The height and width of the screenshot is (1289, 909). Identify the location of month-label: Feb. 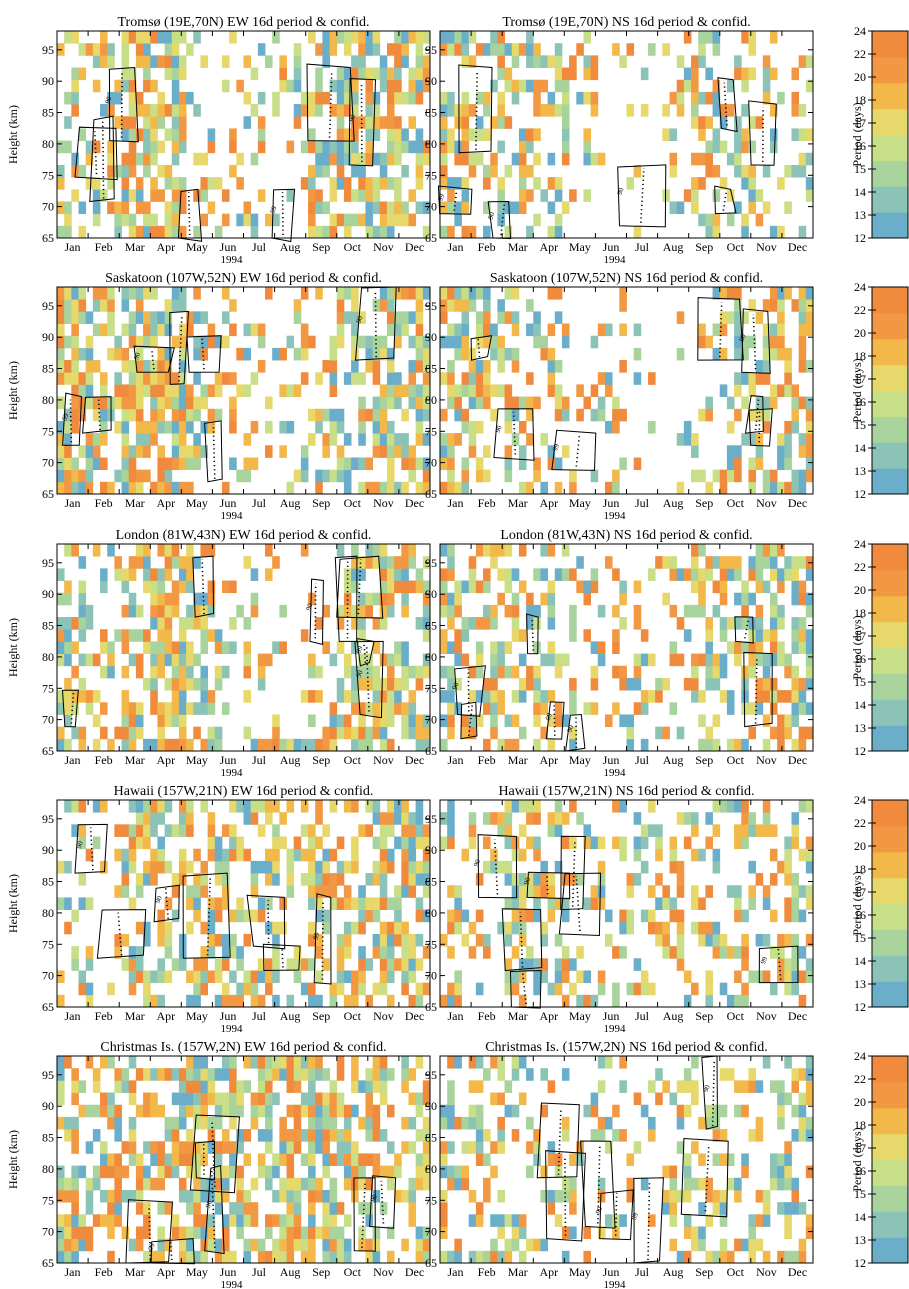
(487, 503).